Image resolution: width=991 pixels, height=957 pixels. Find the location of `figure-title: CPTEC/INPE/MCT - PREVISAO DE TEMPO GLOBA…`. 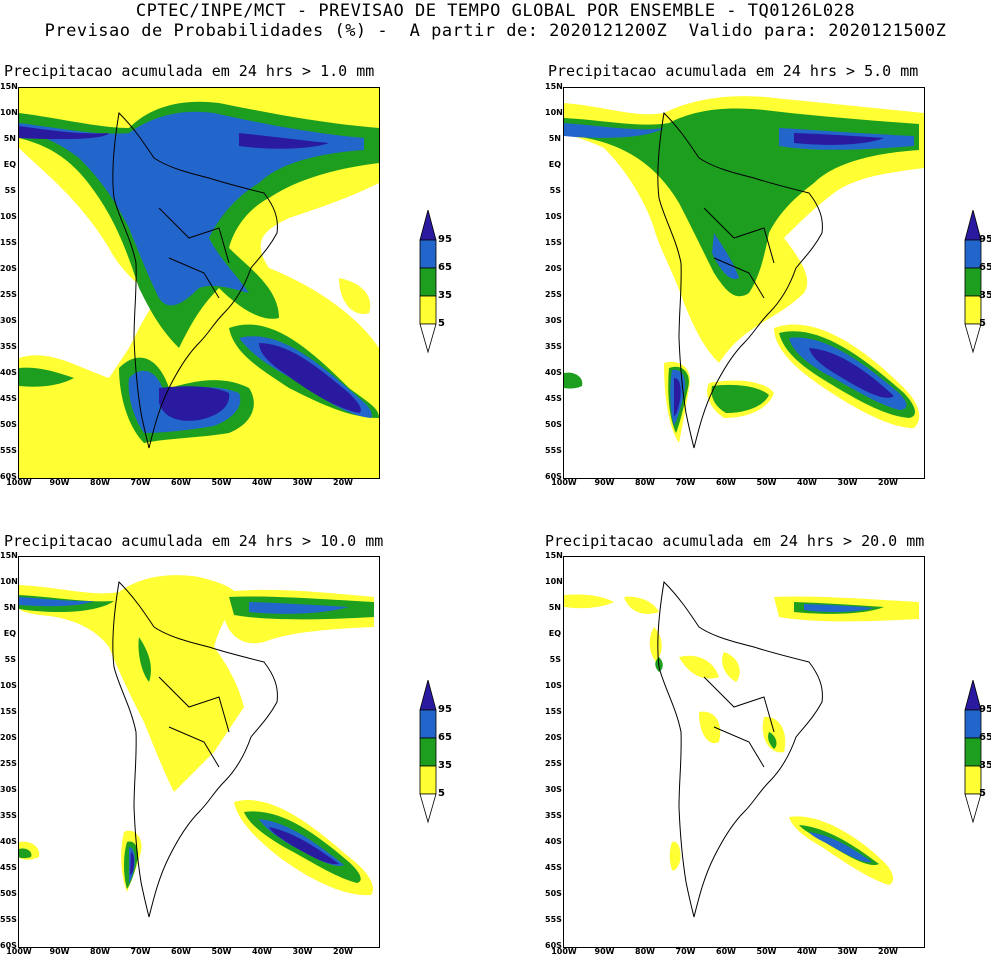

figure-title: CPTEC/INPE/MCT - PREVISAO DE TEMPO GLOBA… is located at coordinates (495, 11).